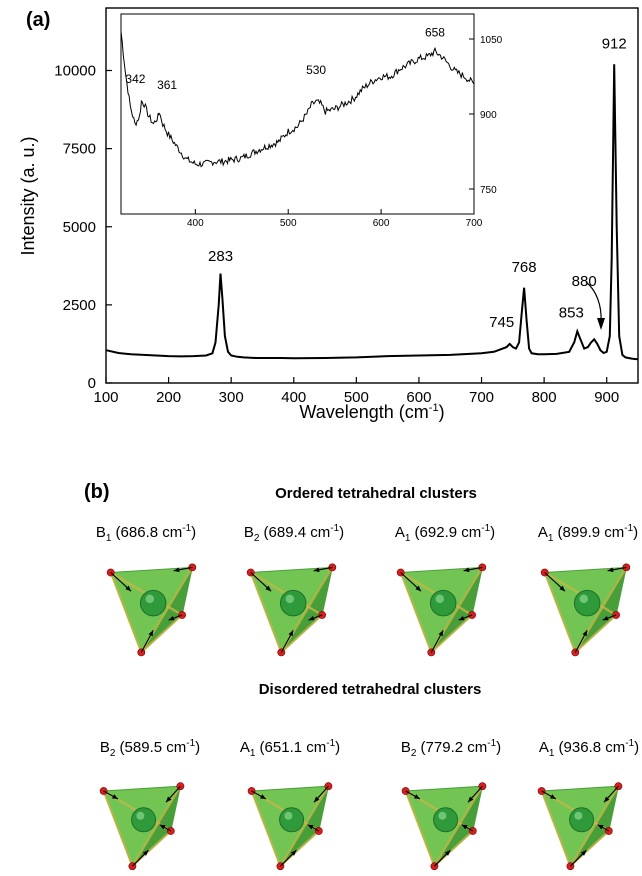  Describe the element at coordinates (381, 223) in the screenshot. I see `inset-x-tick-label: 600` at that location.